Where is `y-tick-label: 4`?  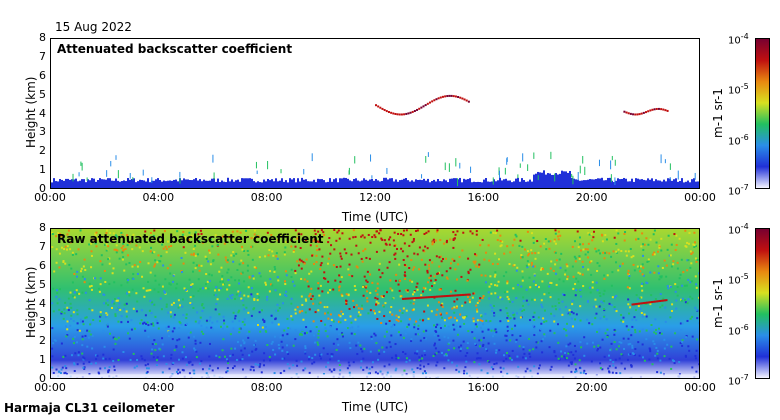 y-tick-label: 4 is located at coordinates (42, 303).